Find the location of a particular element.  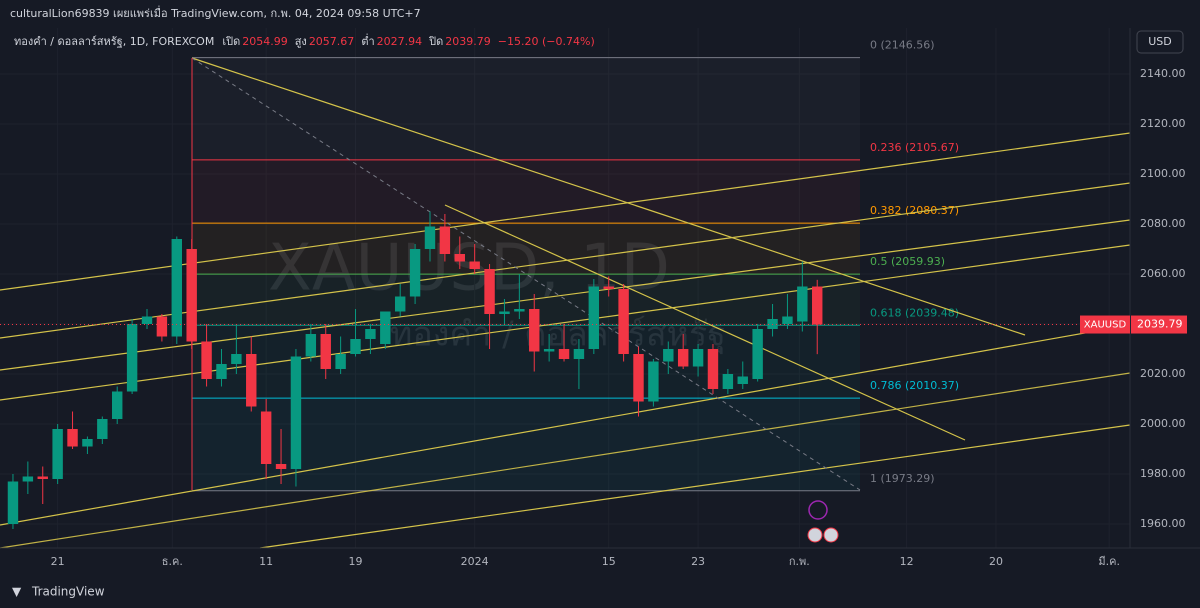

x-tick-label: 23 is located at coordinates (698, 561).